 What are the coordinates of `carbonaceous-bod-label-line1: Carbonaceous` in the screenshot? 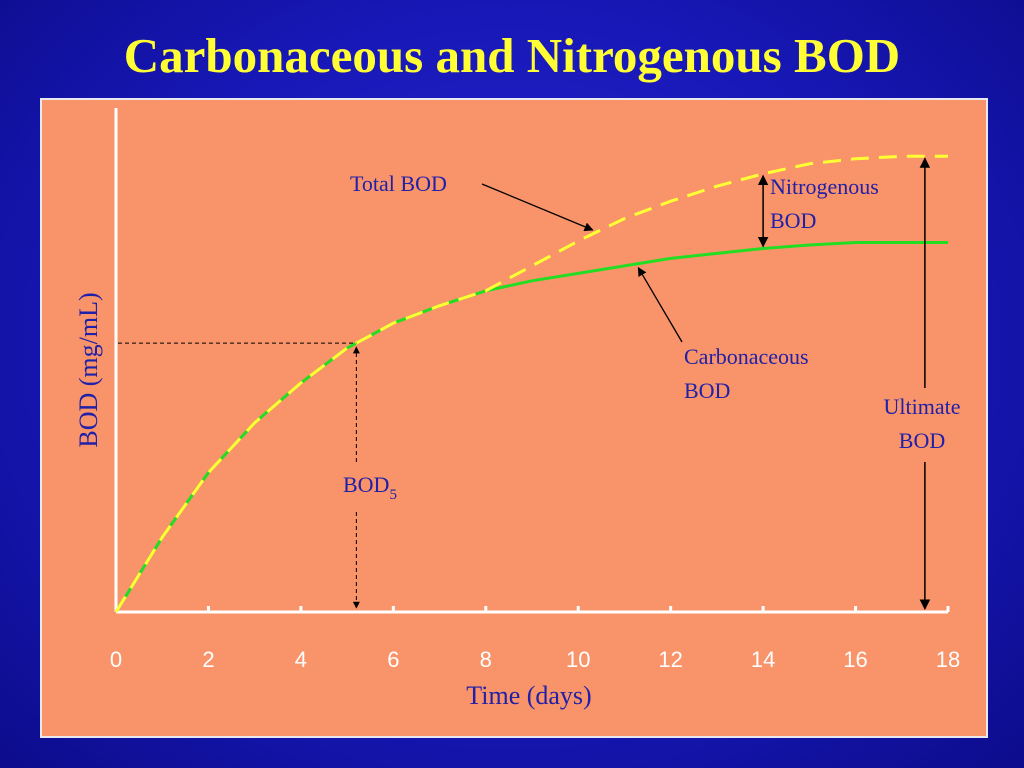 It's located at (746, 356).